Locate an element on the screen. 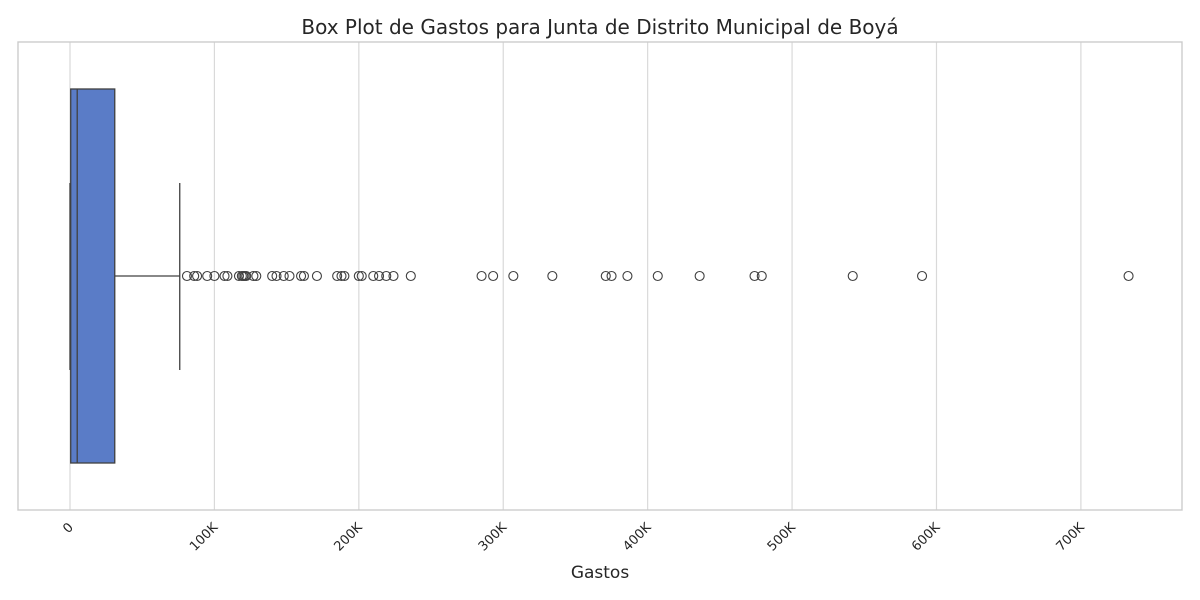 The image size is (1200, 600). interquartile-box is located at coordinates (93, 276).